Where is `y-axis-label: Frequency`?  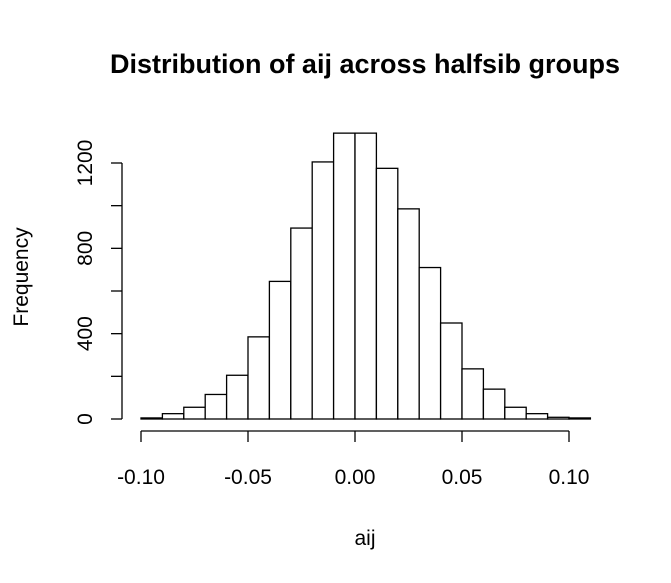 y-axis-label: Frequency is located at coordinates (21, 277).